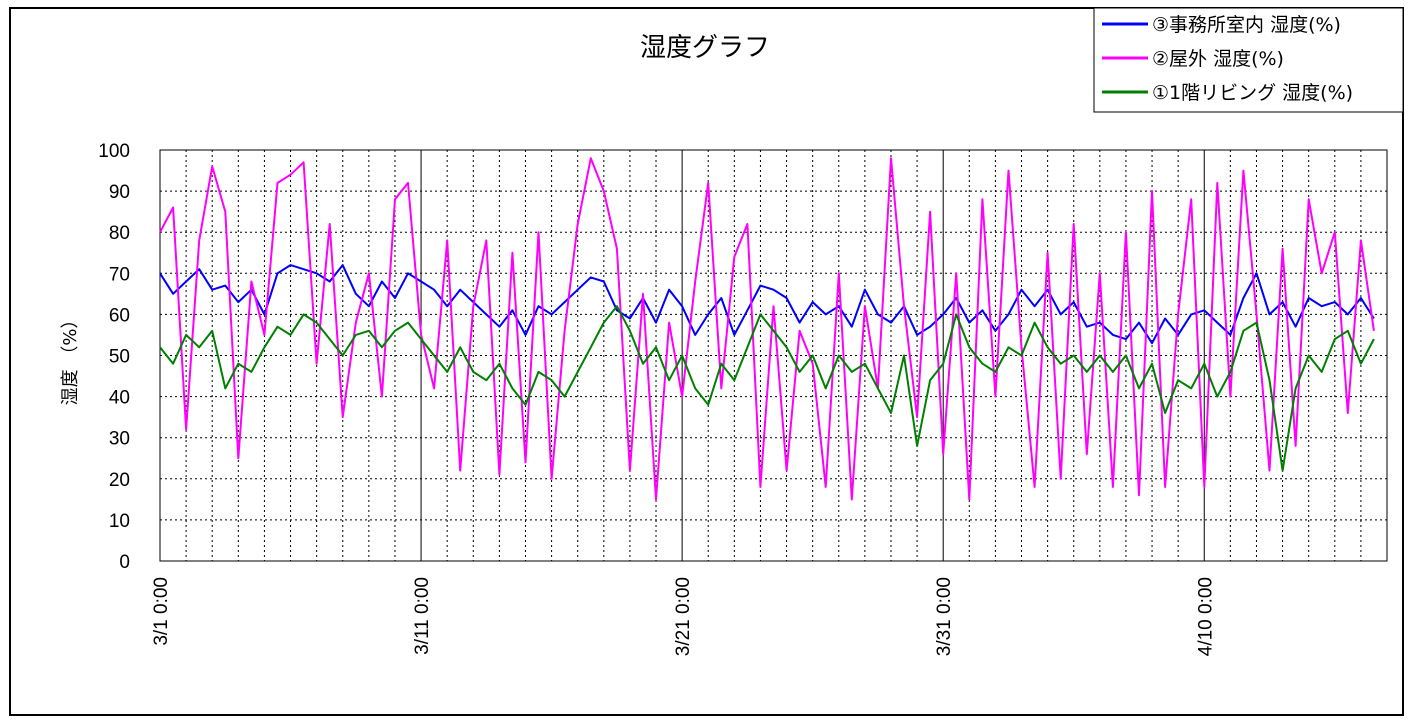 This screenshot has height=723, width=1413. Describe the element at coordinates (1205, 616) in the screenshot. I see `x-tick-label: 4/10 0:00` at that location.